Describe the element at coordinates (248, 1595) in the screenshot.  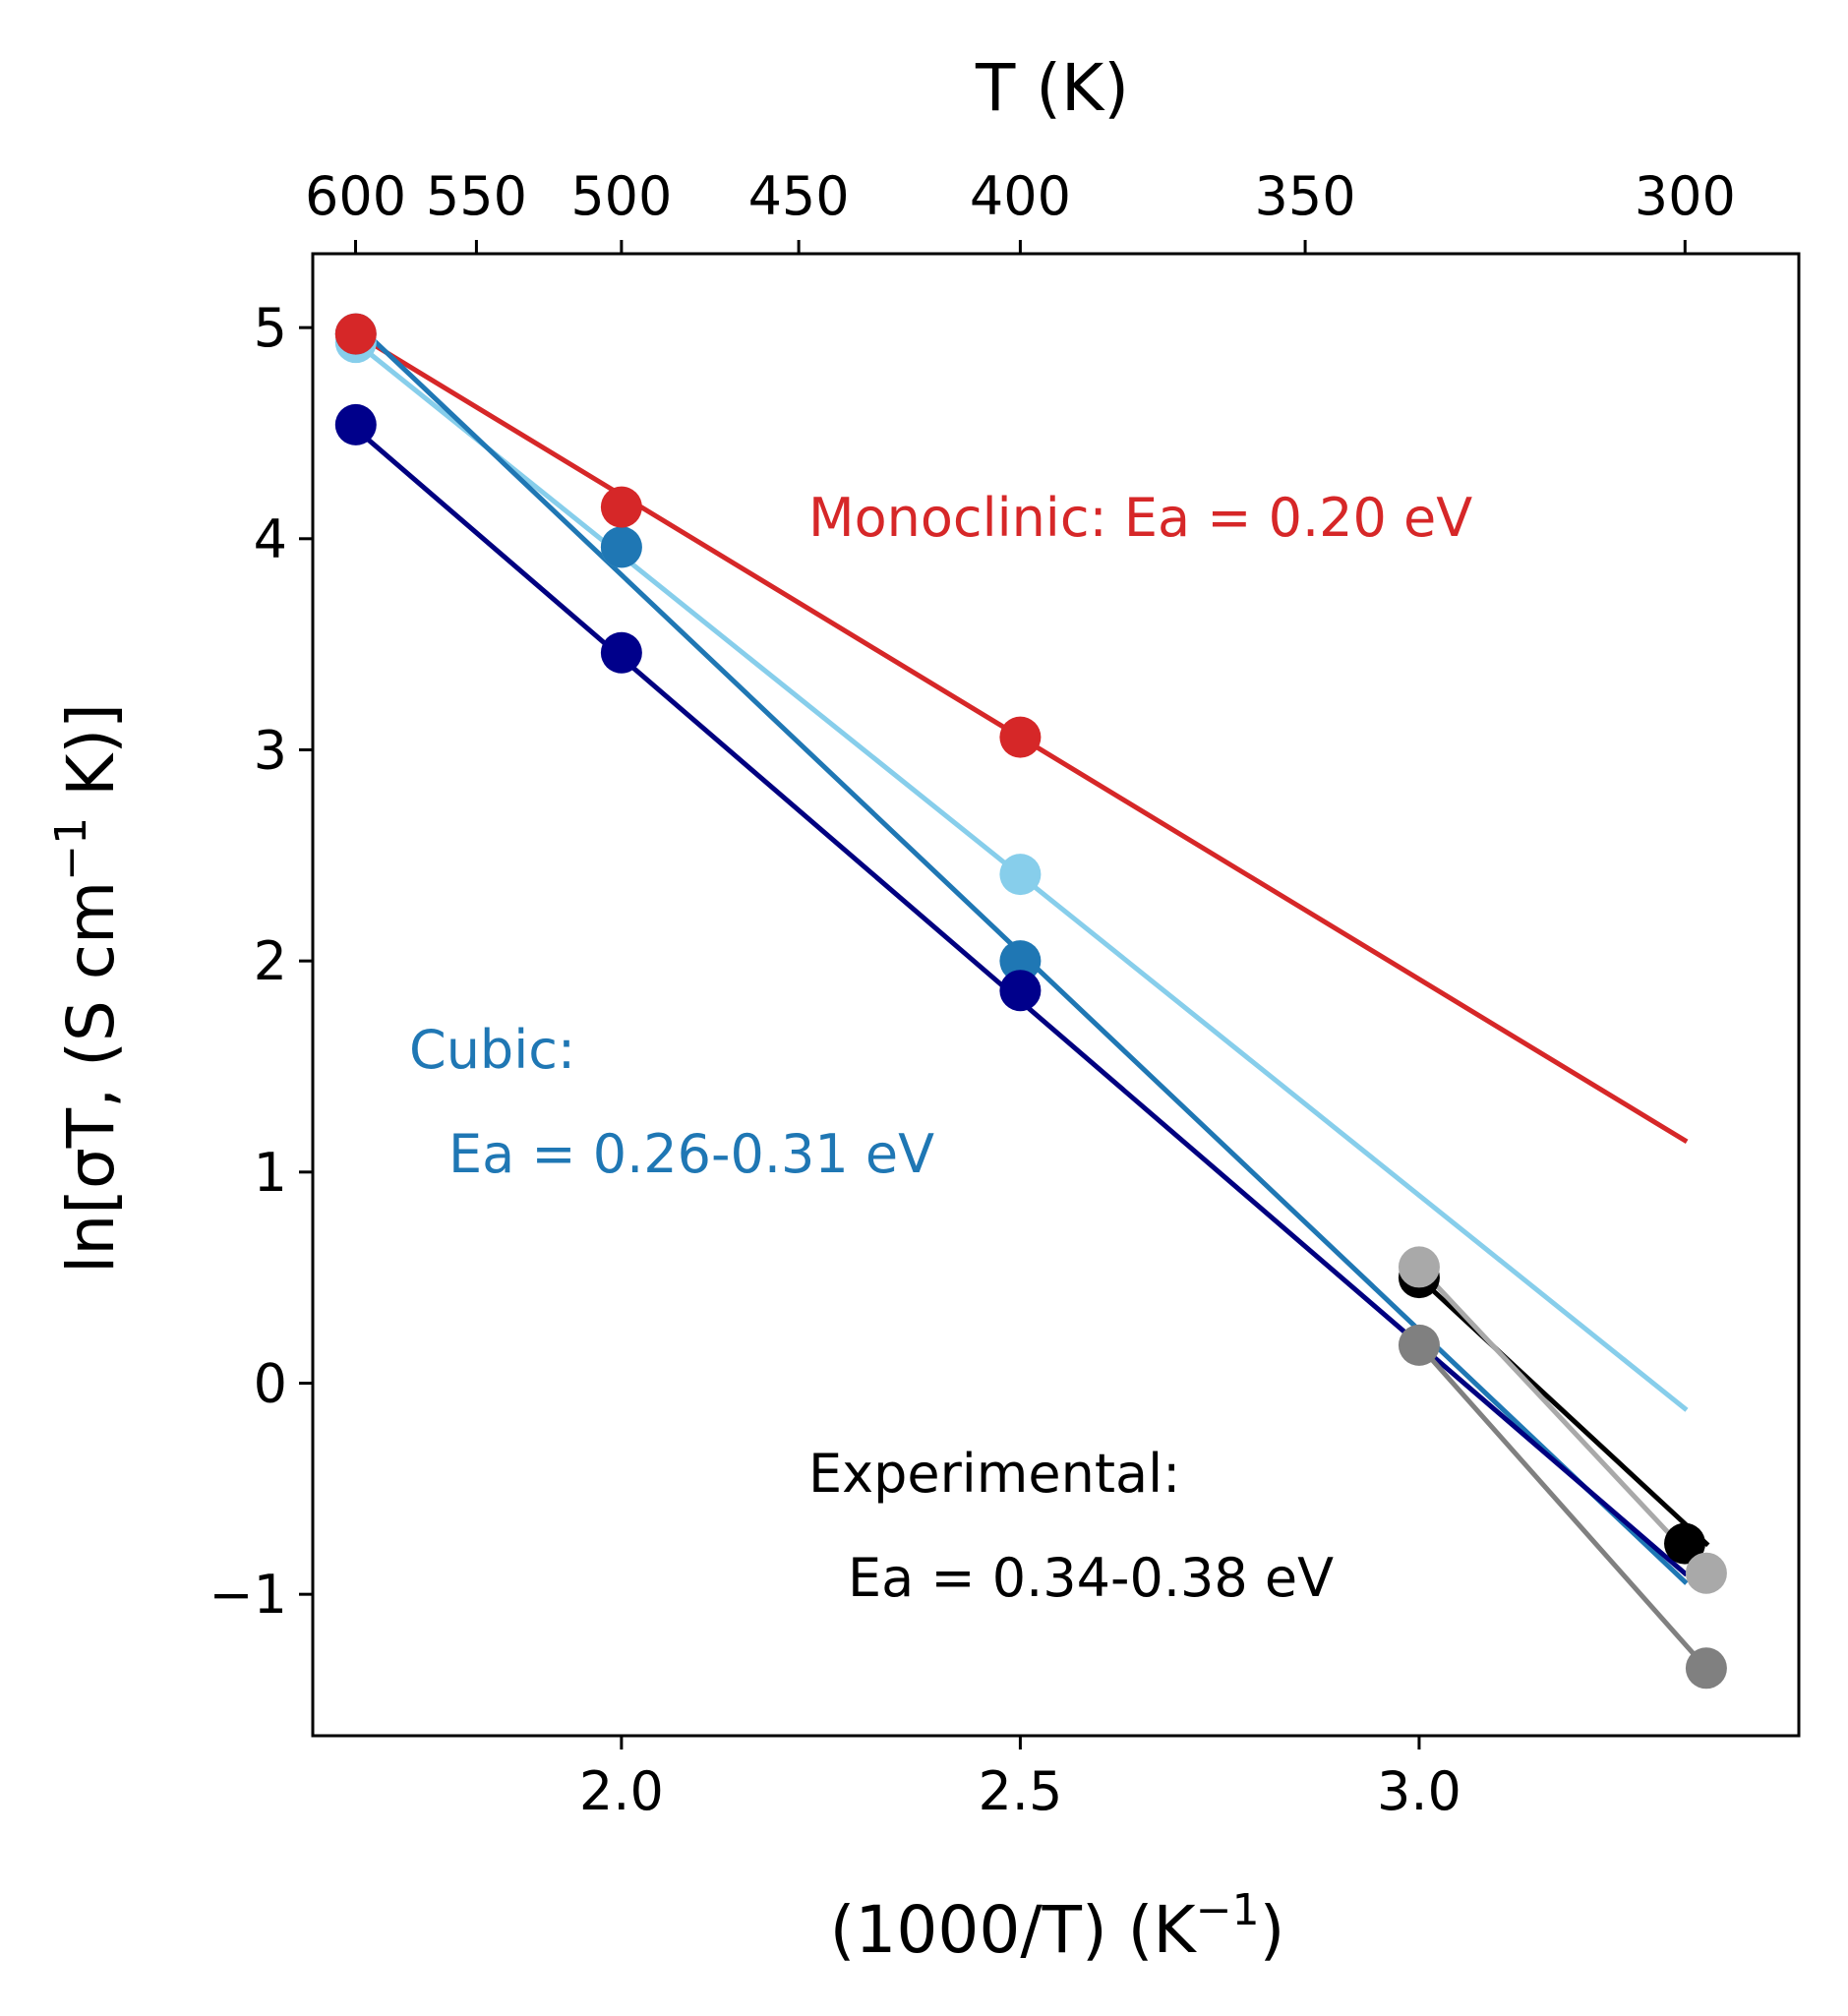
I see `y-tick-label-0: −1` at that location.